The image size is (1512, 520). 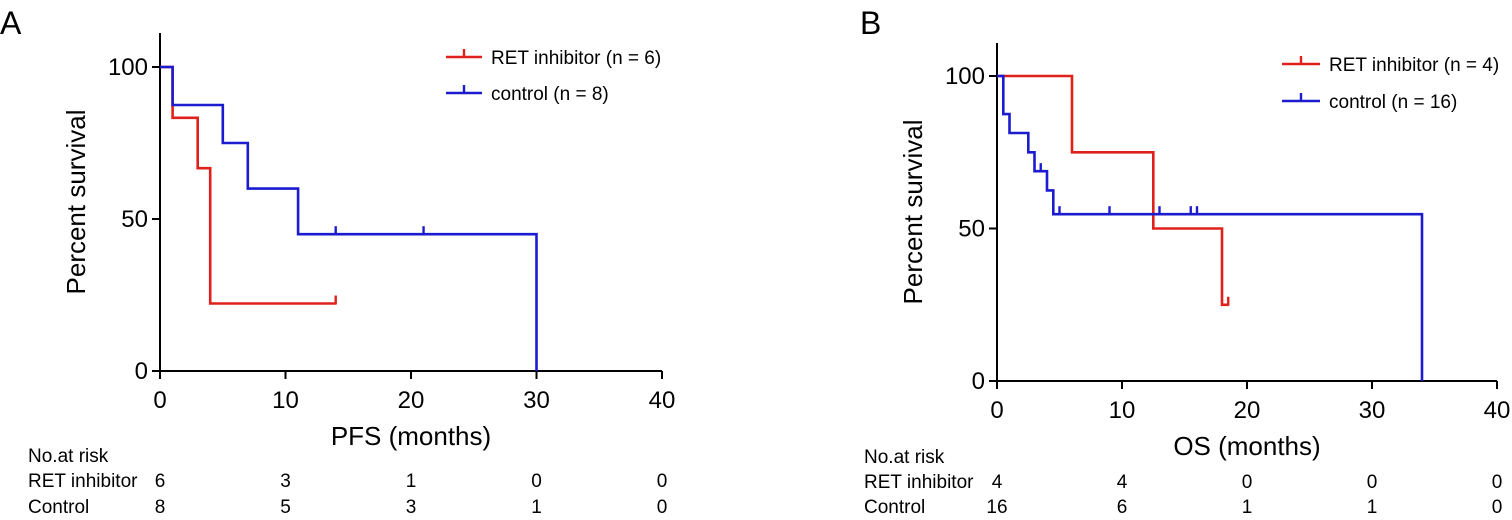 What do you see at coordinates (870, 23) in the screenshot?
I see `panel-letter: B` at bounding box center [870, 23].